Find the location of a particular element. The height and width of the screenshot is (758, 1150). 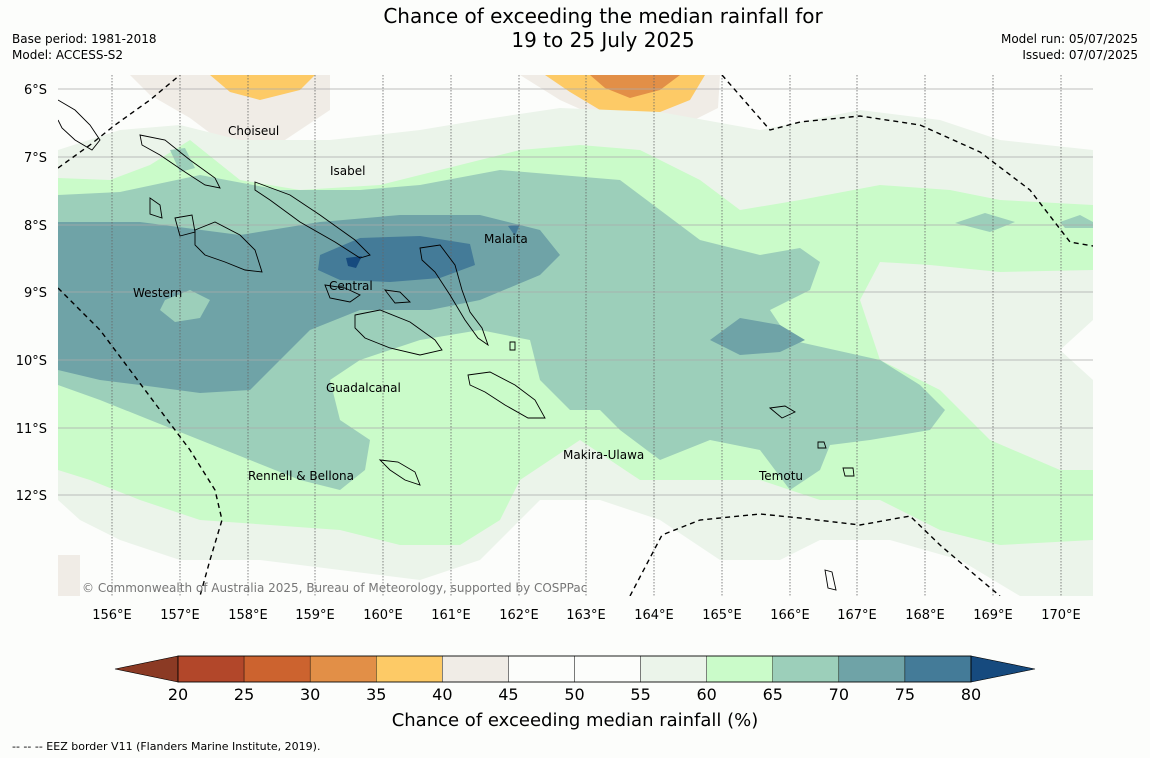

lon-label: 156°E is located at coordinates (112, 615).